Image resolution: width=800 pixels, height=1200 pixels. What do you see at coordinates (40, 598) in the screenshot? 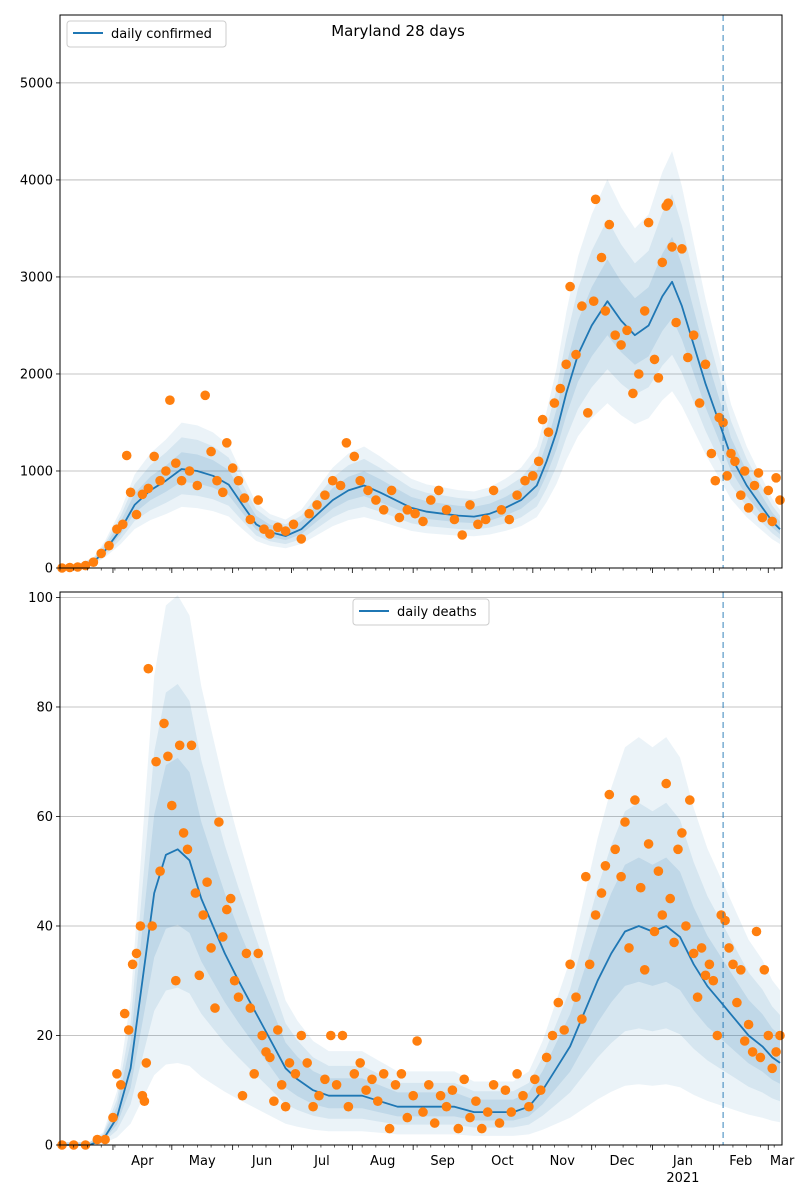
I see `y-tick-label: 100` at bounding box center [40, 598].